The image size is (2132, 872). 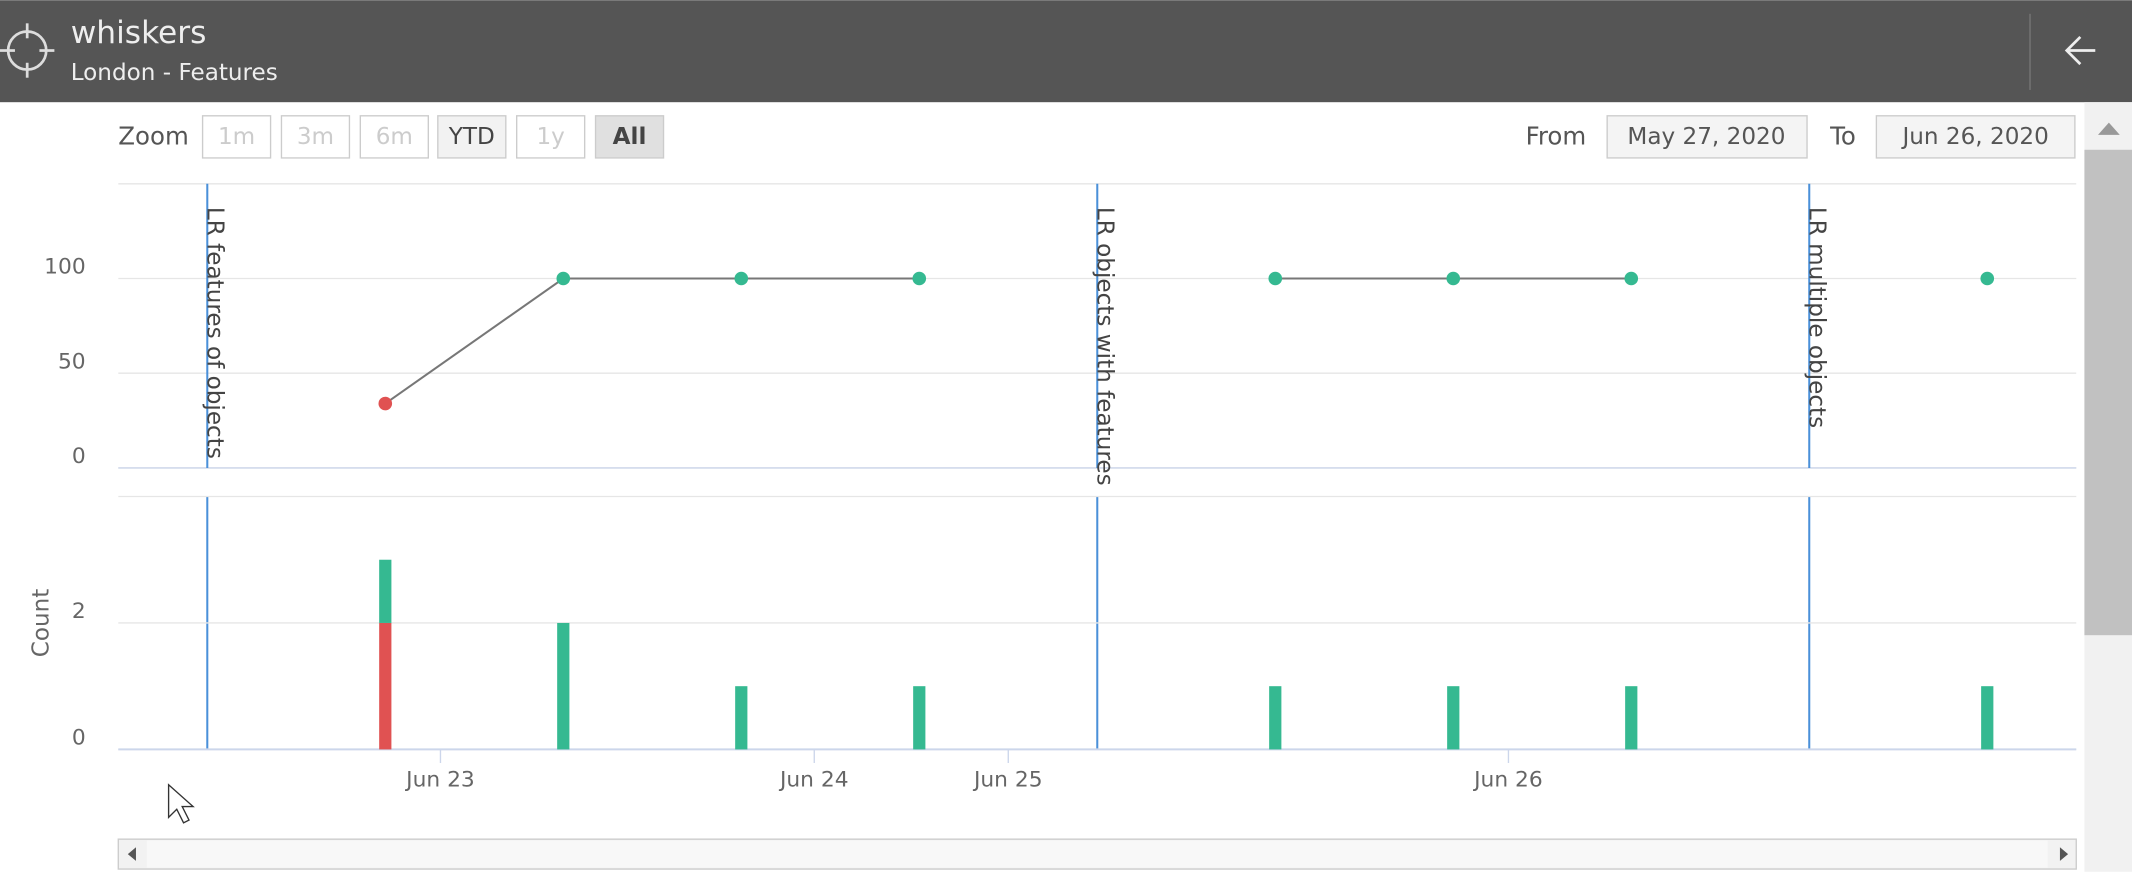 What do you see at coordinates (1842, 136) in the screenshot?
I see `to-label: To` at bounding box center [1842, 136].